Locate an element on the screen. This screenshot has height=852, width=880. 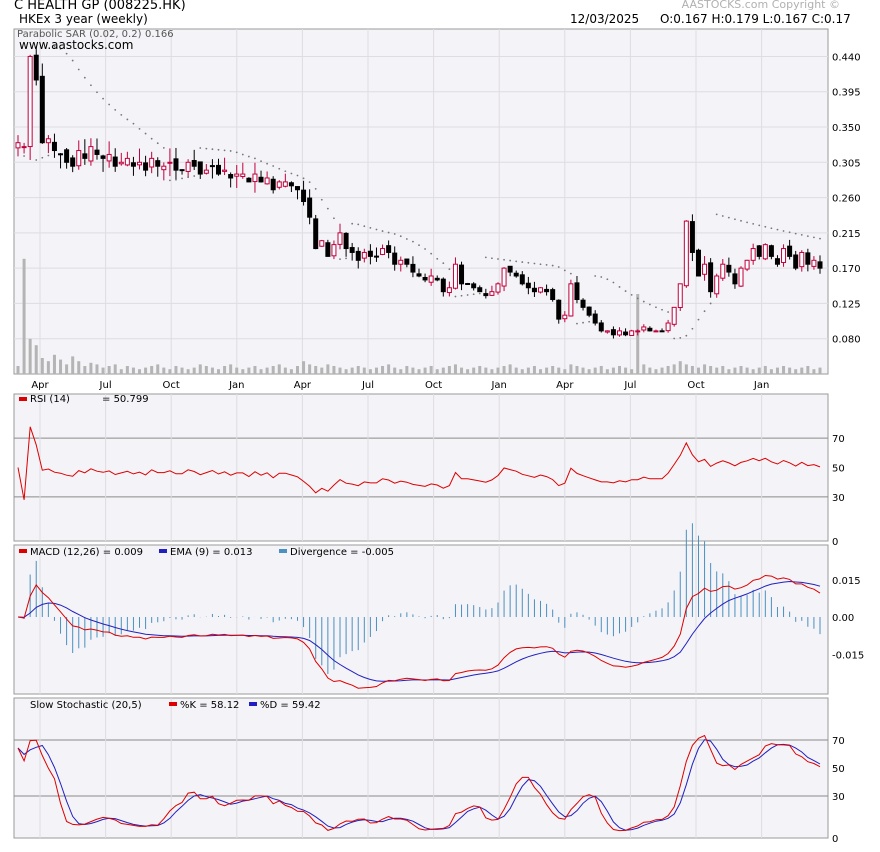
stochastic-y-tick: 70 is located at coordinates (838, 741).